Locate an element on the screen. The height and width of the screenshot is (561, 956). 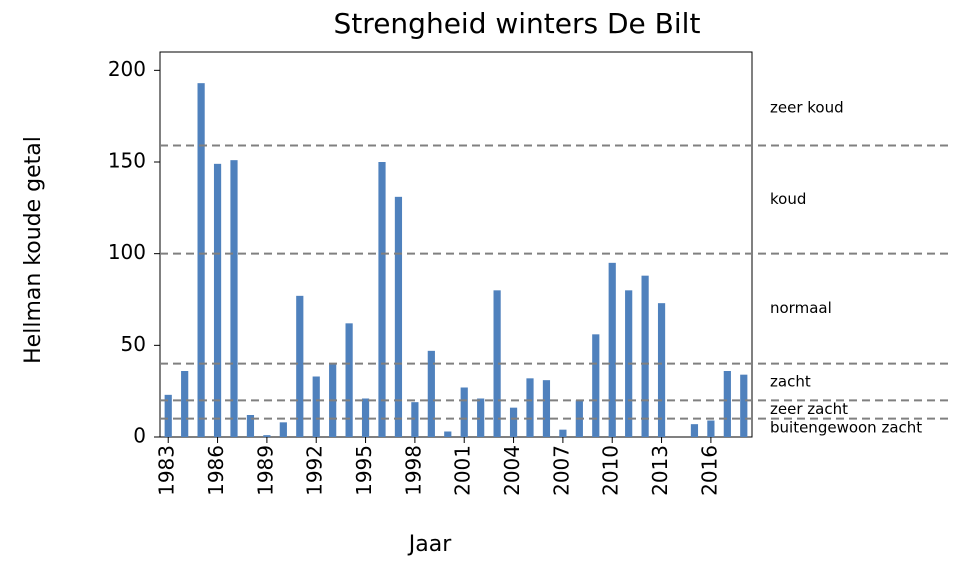
zone-label: koud is located at coordinates (788, 199).